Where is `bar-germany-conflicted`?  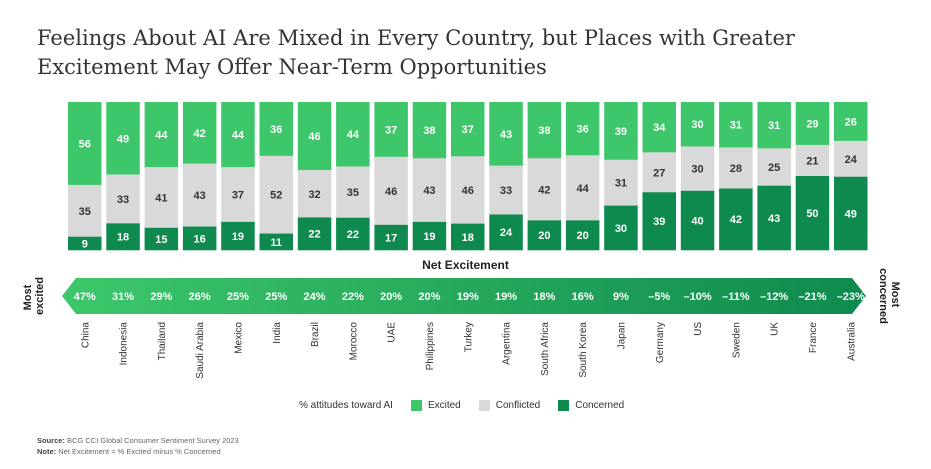
bar-germany-conflicted is located at coordinates (659, 172).